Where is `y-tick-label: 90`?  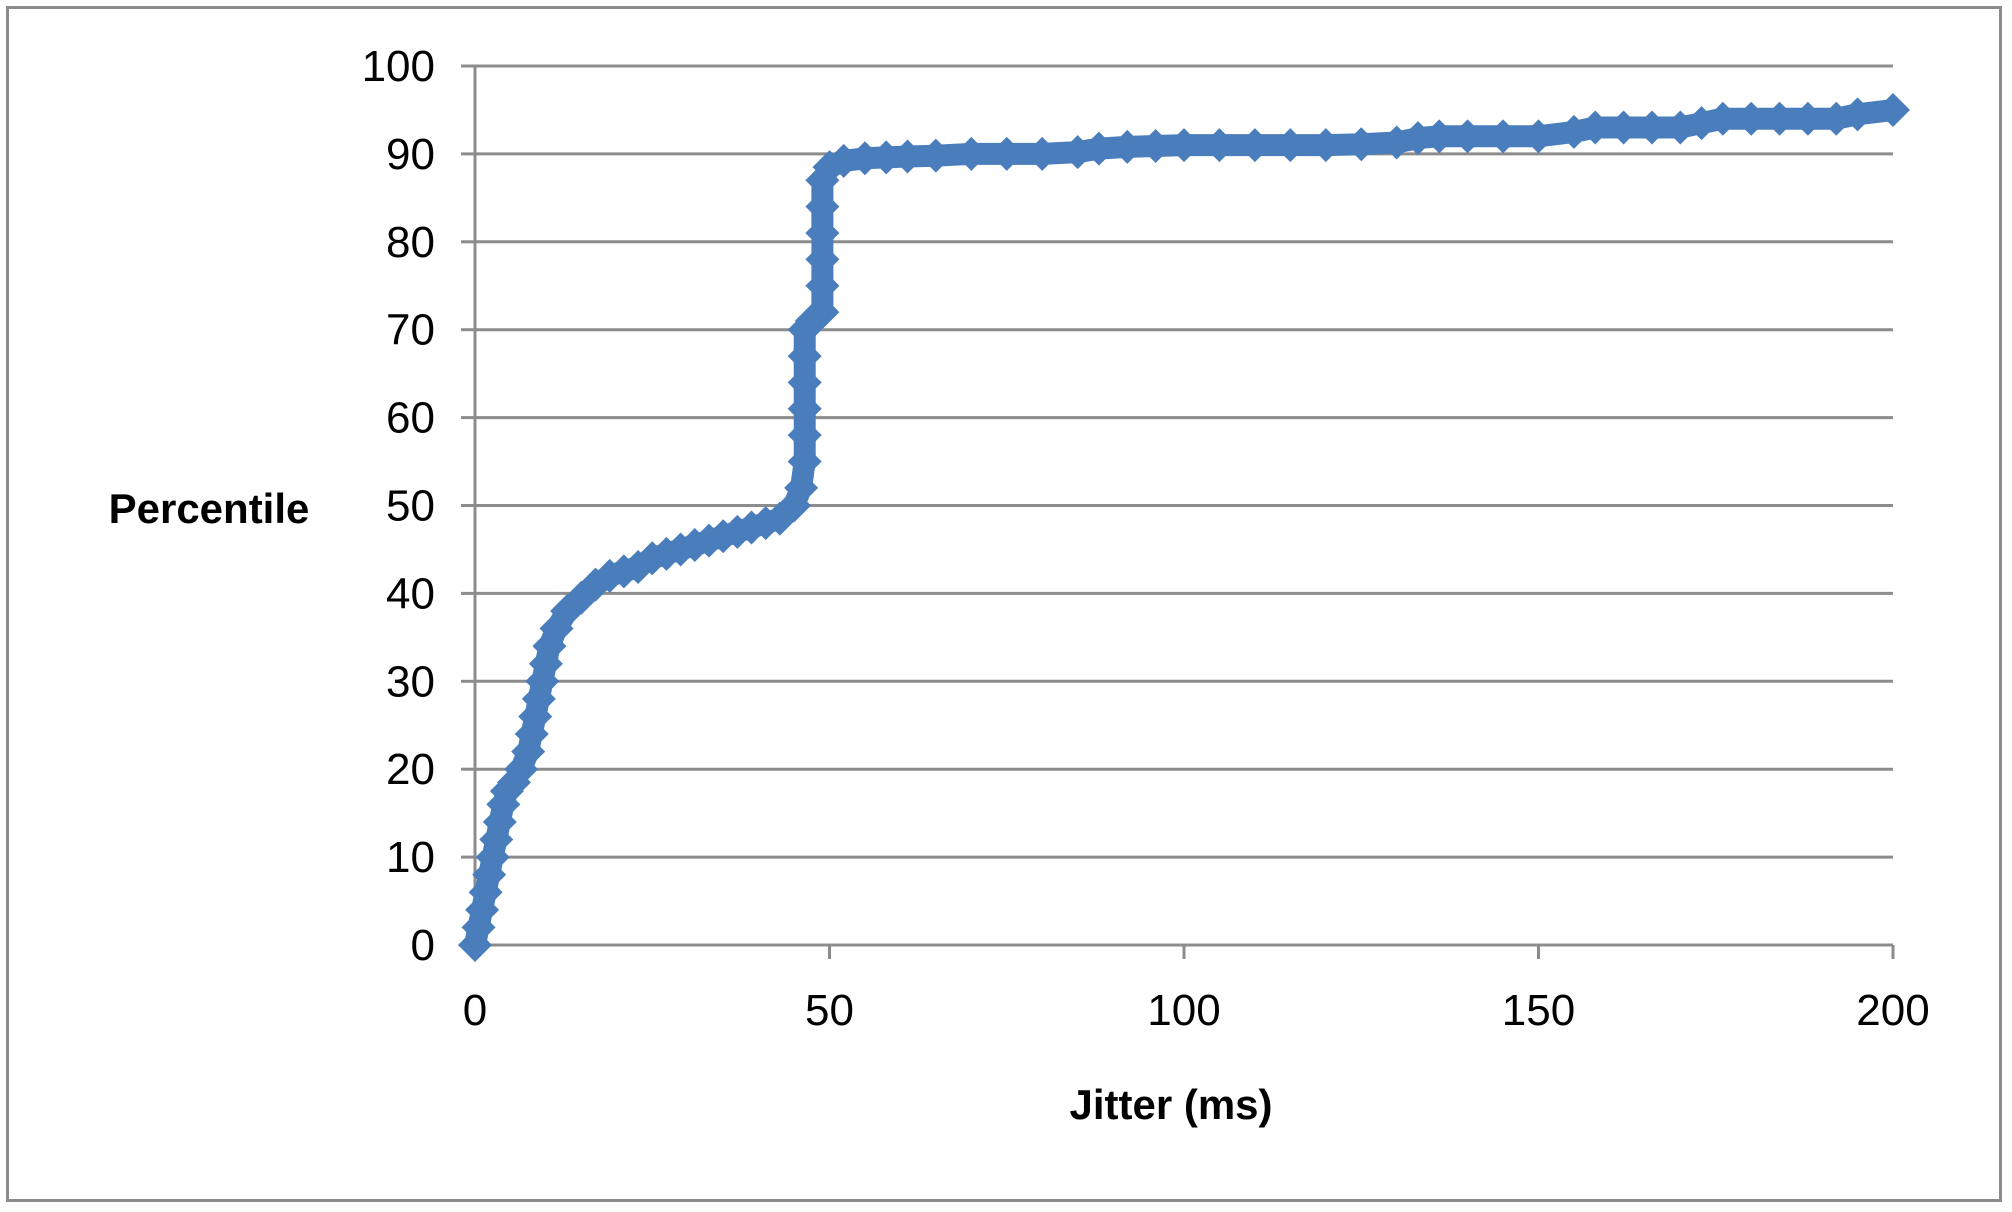 y-tick-label: 90 is located at coordinates (410, 154).